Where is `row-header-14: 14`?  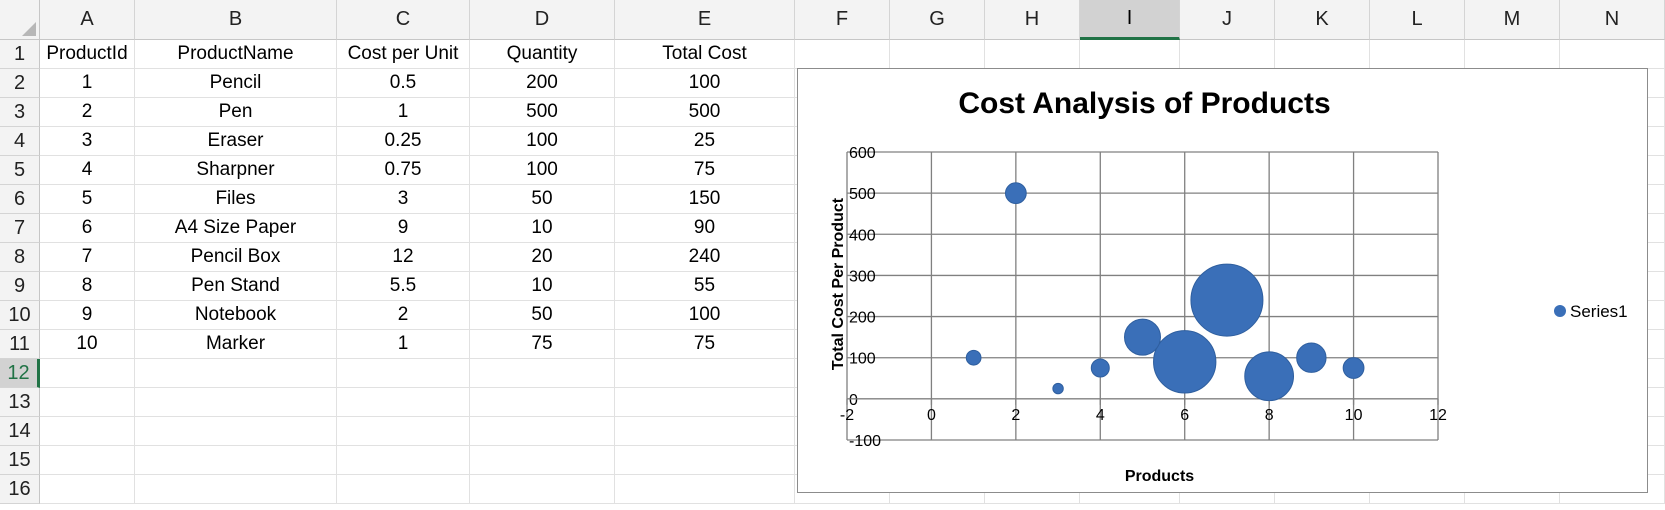 row-header-14: 14 is located at coordinates (20, 431).